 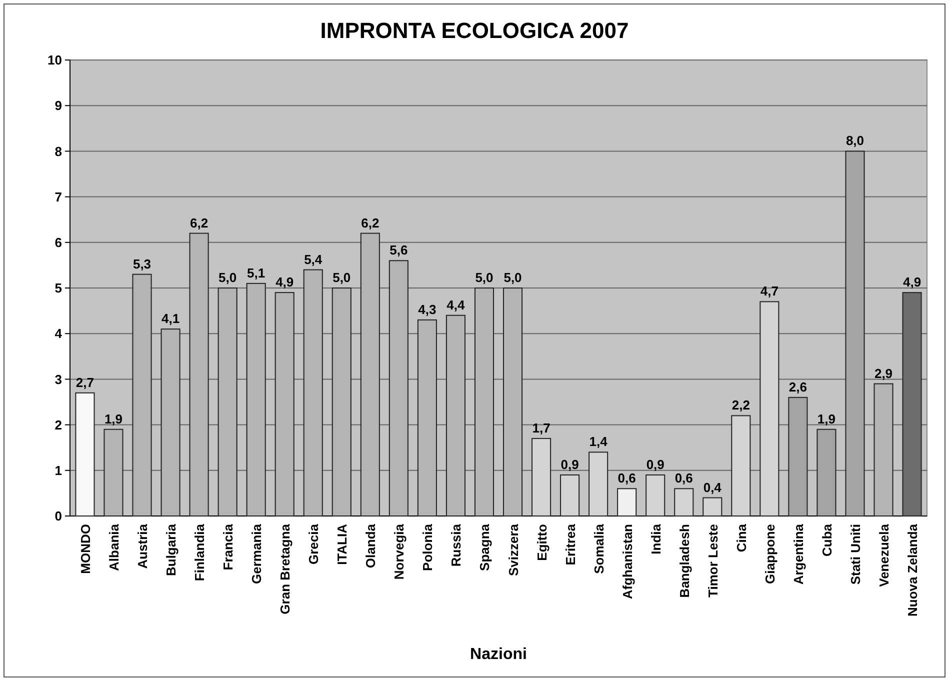 I want to click on x-tick-label: Eritrea, so click(x=570, y=544).